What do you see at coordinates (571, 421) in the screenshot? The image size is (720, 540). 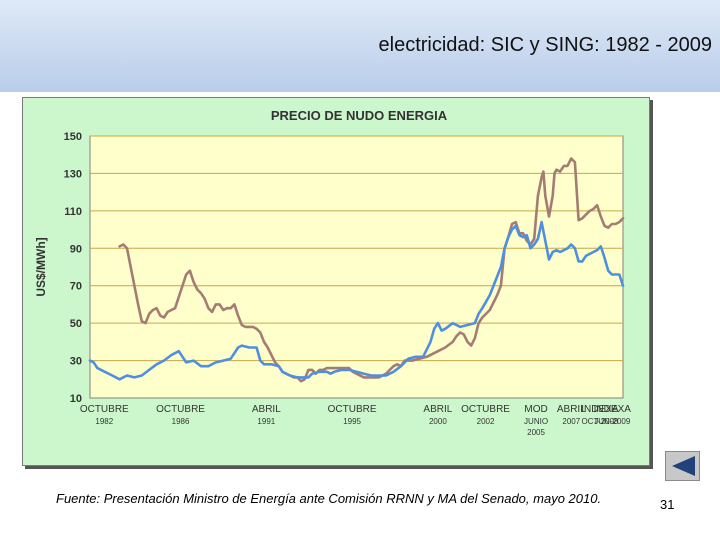 I see `x-tick-label: 2007` at bounding box center [571, 421].